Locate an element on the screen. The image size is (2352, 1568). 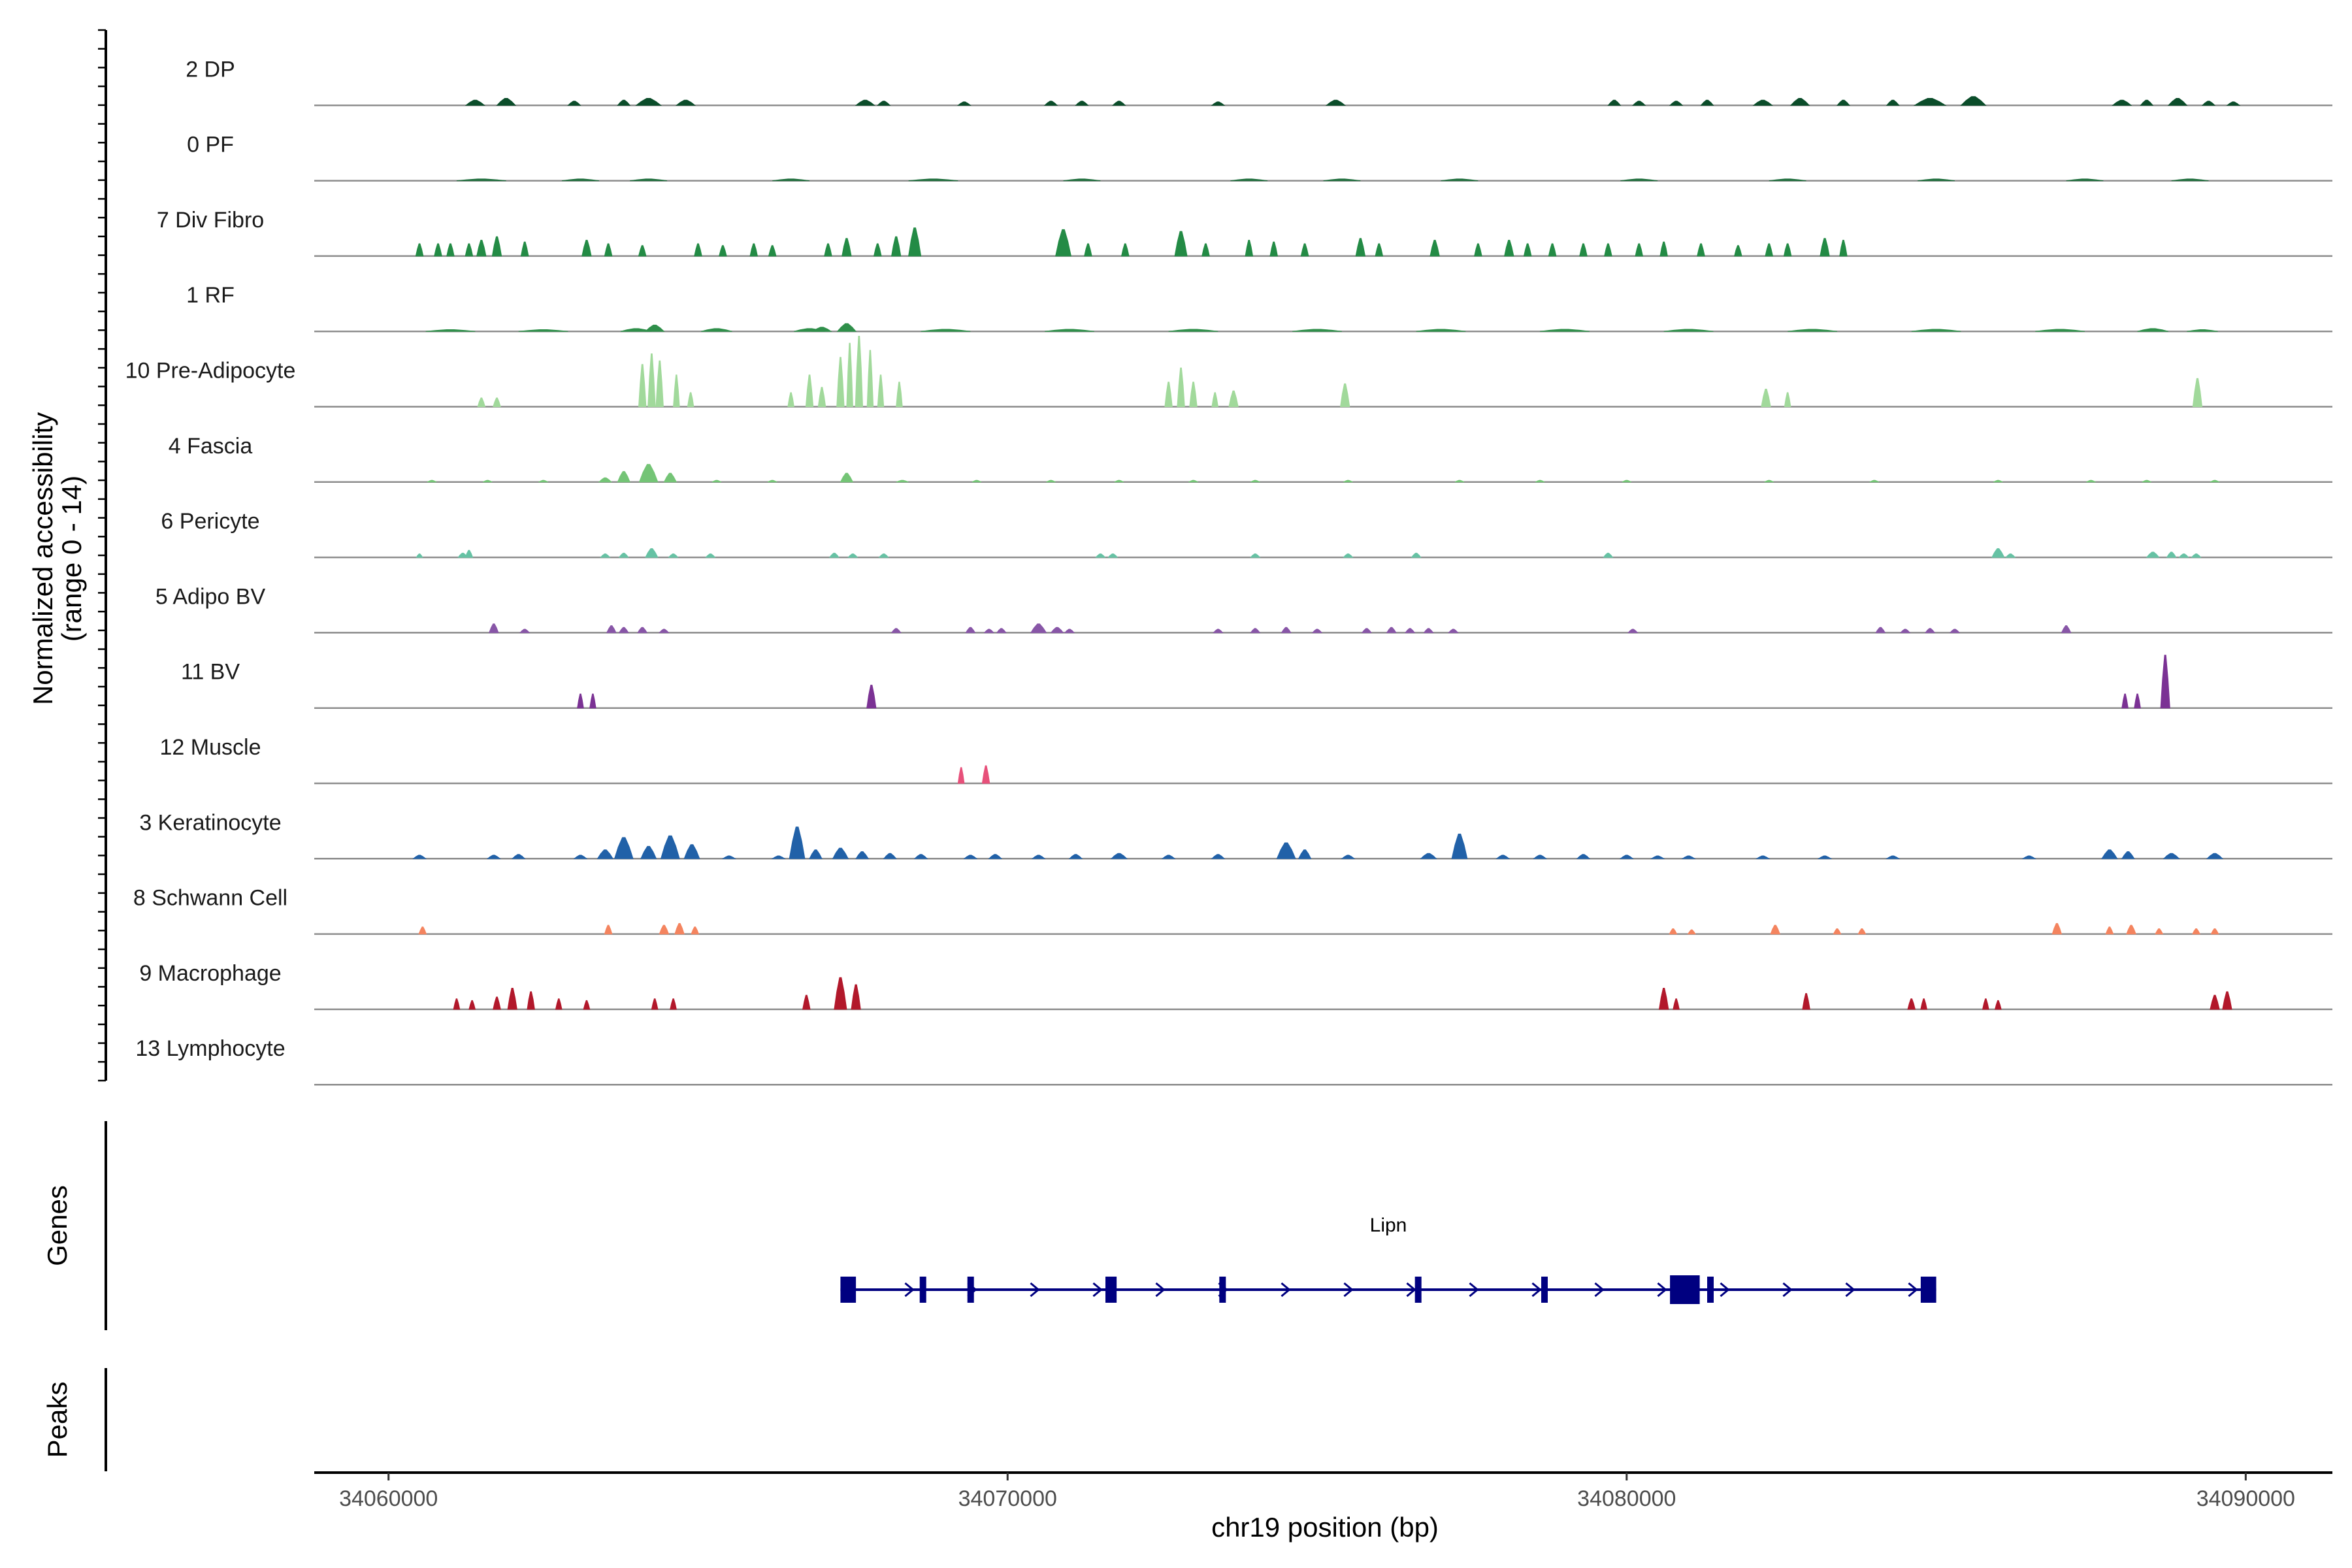
gene-annotations: Lipn is located at coordinates (1388, 1259).